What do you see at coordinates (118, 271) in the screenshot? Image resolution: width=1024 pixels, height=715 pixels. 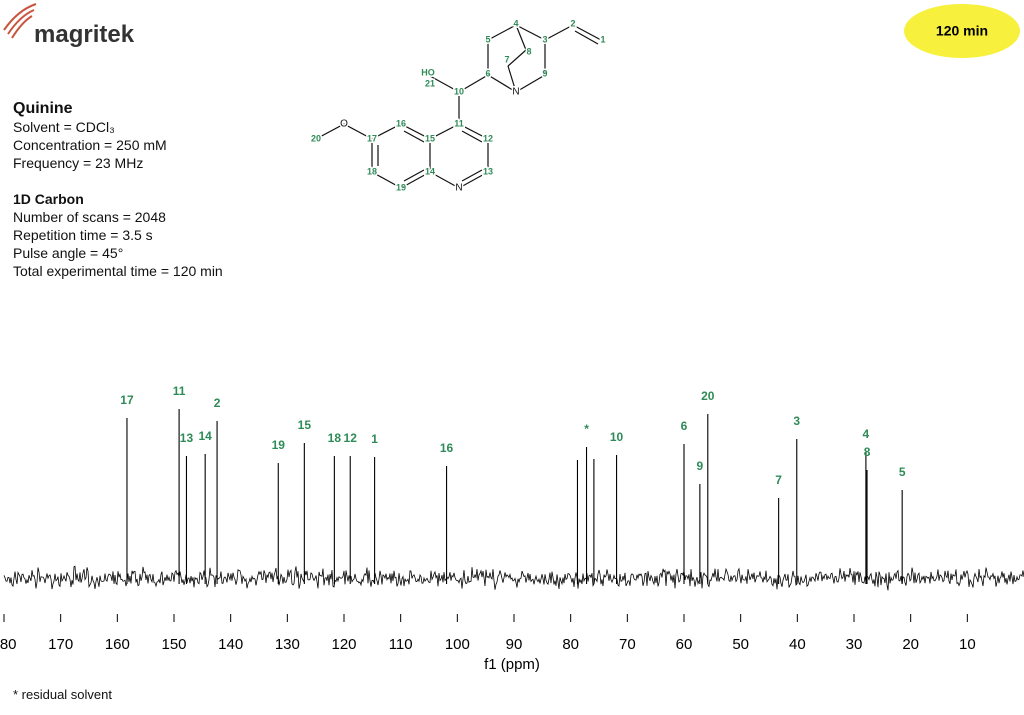 I see `info-line: Total experimental time = 120 min` at bounding box center [118, 271].